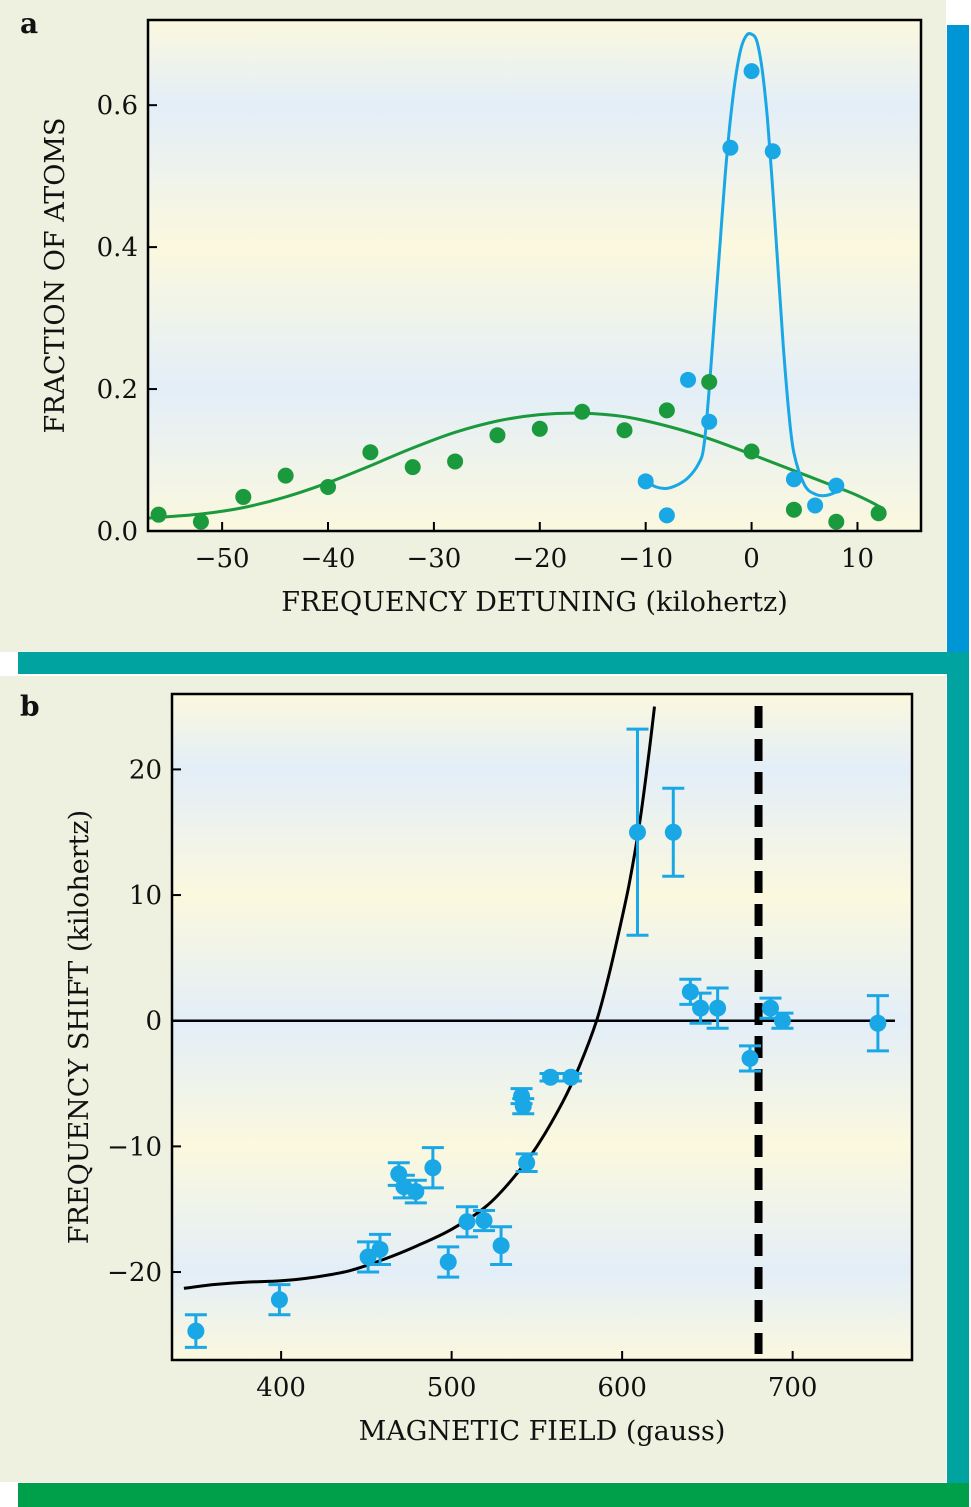 This screenshot has width=971, height=1507. I want to click on x-tick-label: −30, so click(433, 559).